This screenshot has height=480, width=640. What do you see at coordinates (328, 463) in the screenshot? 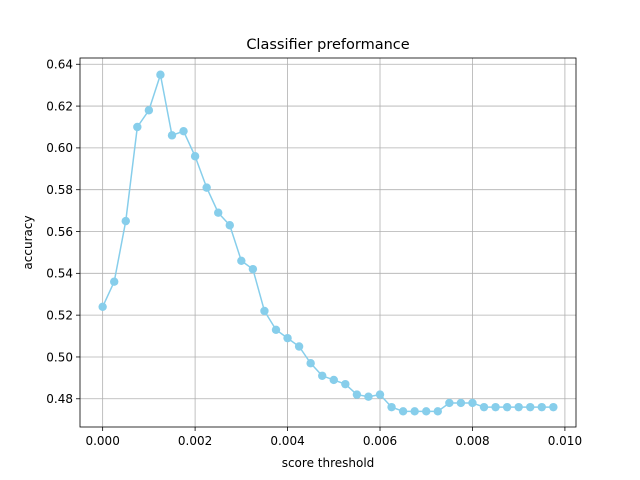
I see `x-axis-label: score threshold` at bounding box center [328, 463].